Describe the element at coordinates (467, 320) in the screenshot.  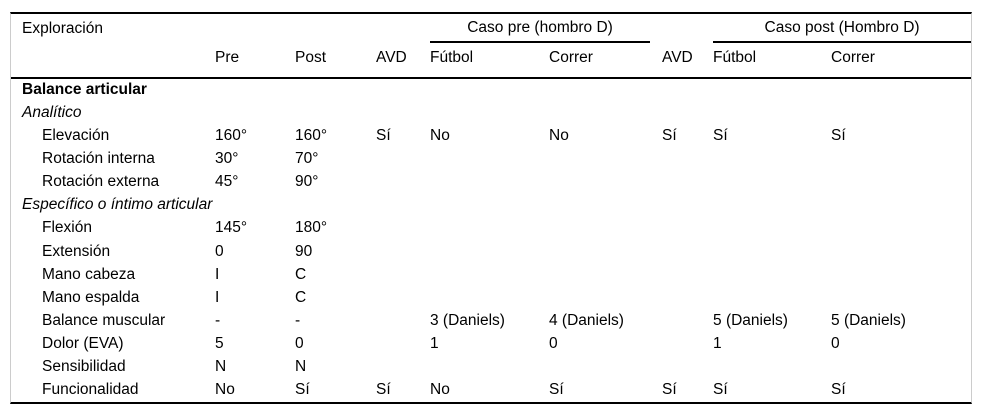
I see `table-cell: 3 (Daniels)` at that location.